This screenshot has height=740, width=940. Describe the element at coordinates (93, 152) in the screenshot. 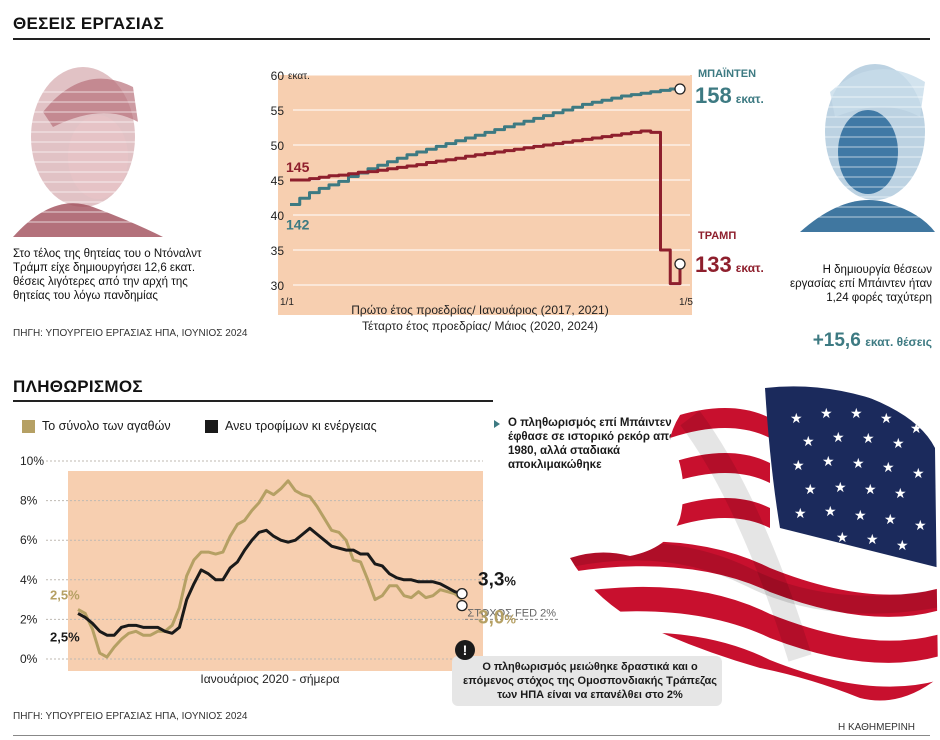

I see `trump-portrait` at that location.